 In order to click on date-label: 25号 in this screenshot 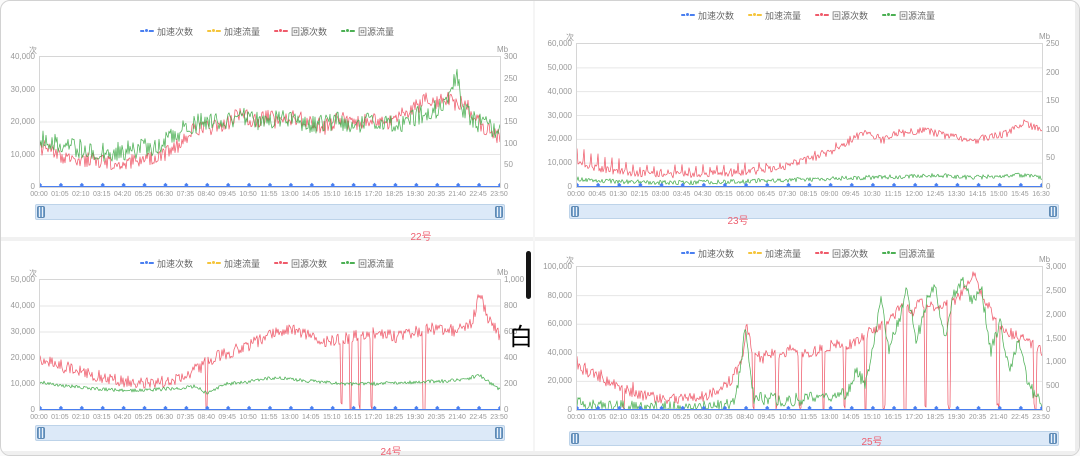, I will do `click(872, 442)`.